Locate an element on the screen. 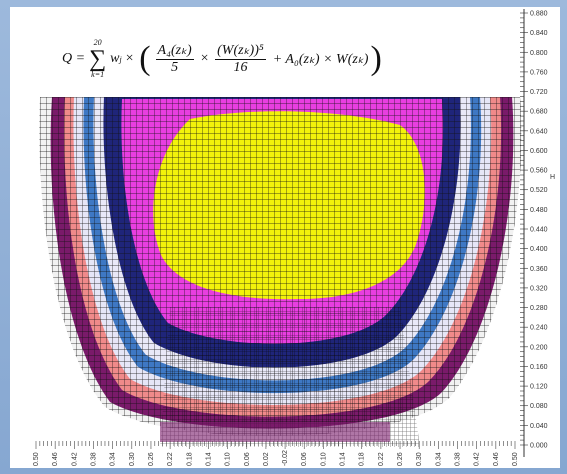  sum-upper-limit: 20 is located at coordinates (97, 42).